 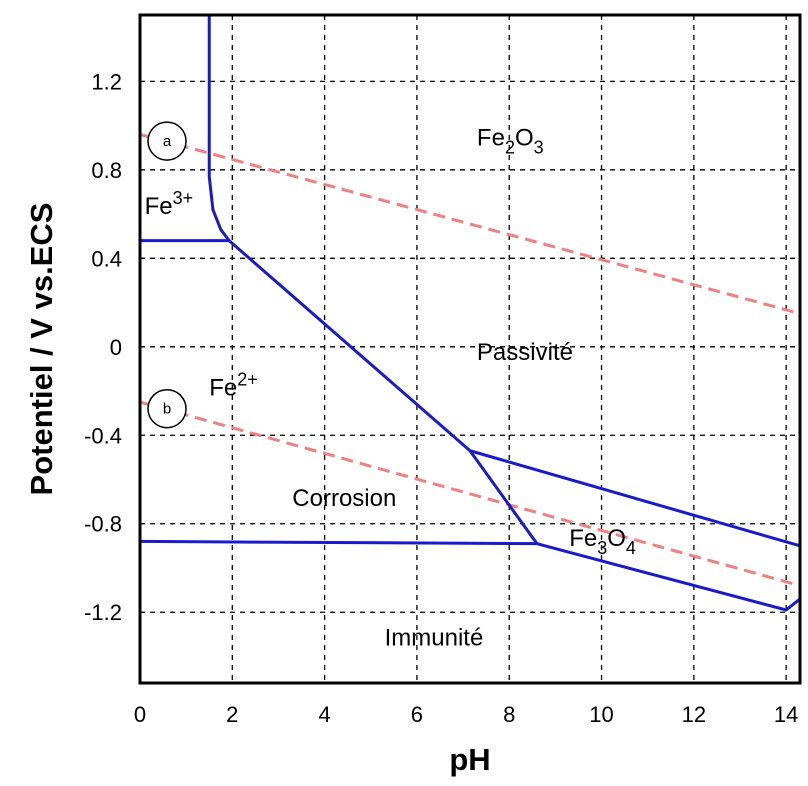 What do you see at coordinates (140, 714) in the screenshot?
I see `x-tick-label: 0` at bounding box center [140, 714].